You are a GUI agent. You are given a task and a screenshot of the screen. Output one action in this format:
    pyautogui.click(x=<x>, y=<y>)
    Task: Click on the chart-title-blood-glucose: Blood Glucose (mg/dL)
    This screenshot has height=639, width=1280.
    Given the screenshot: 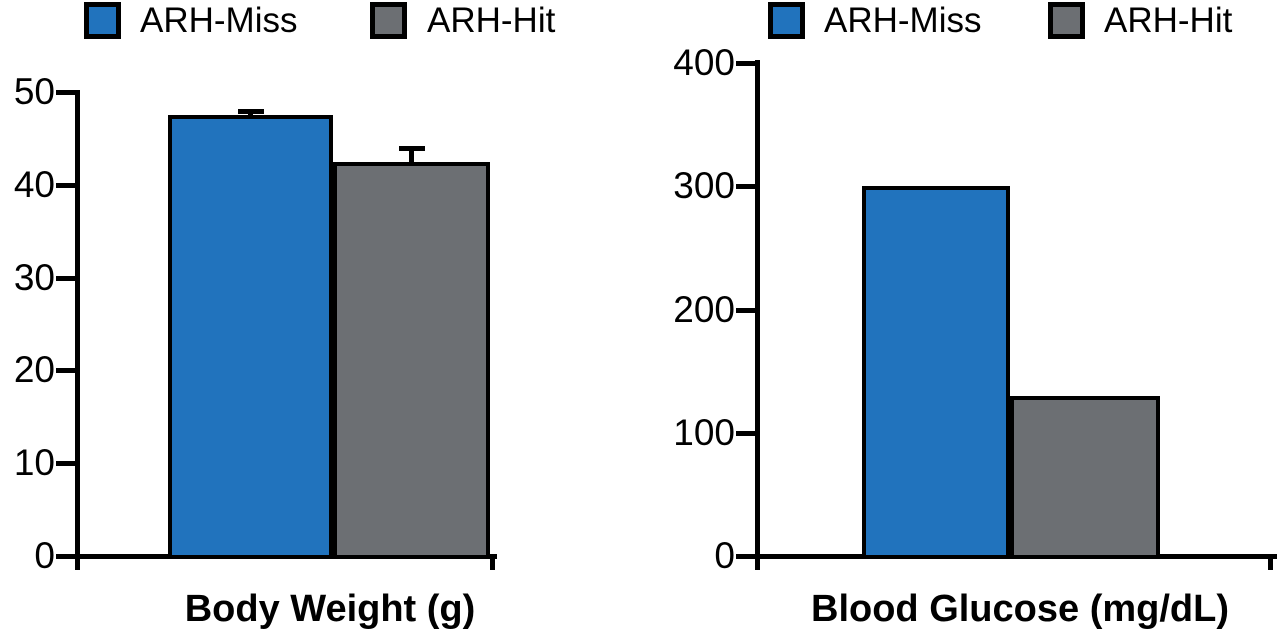 What is the action you would take?
    pyautogui.click(x=1020, y=609)
    